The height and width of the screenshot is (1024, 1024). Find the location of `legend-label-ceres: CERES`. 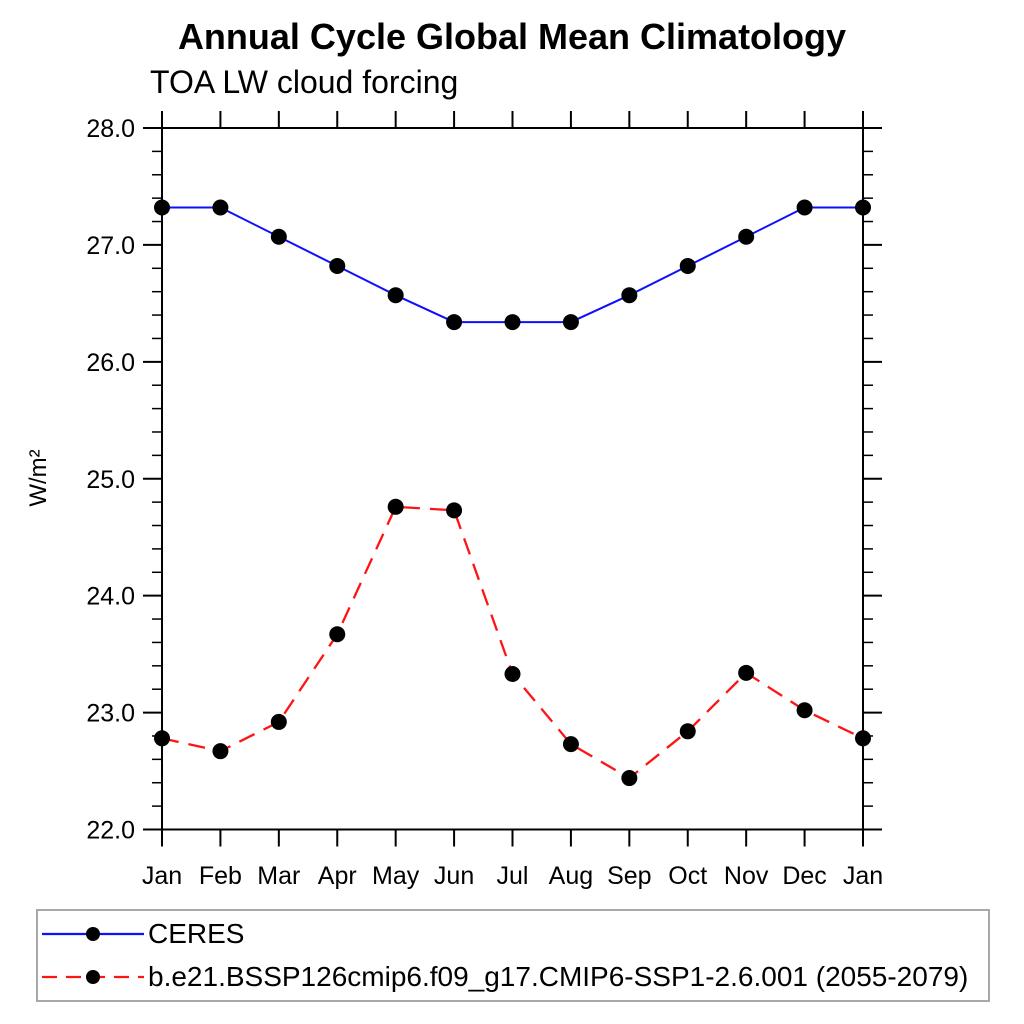

legend-label-ceres: CERES is located at coordinates (196, 933).